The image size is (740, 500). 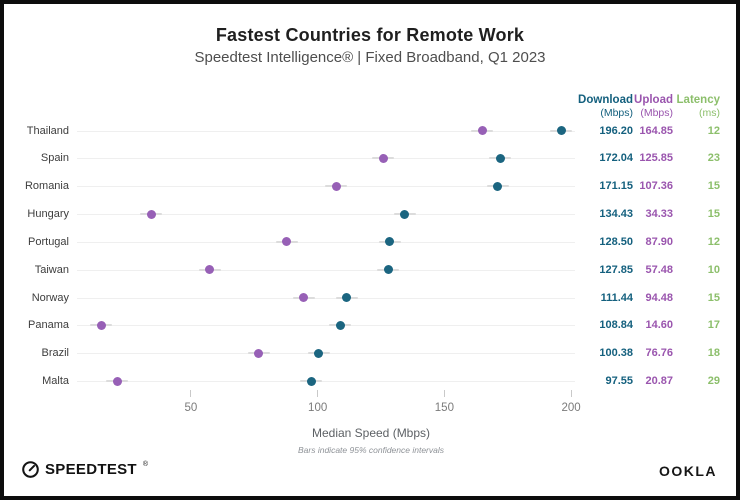 What do you see at coordinates (656, 158) in the screenshot?
I see `upload-value: 125.85` at bounding box center [656, 158].